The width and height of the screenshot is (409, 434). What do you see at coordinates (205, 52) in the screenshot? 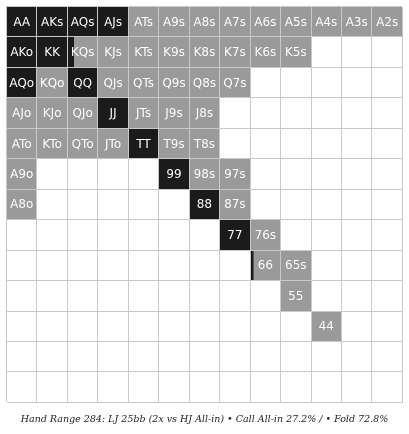
I see `hand-cell: K8s` at bounding box center [205, 52].